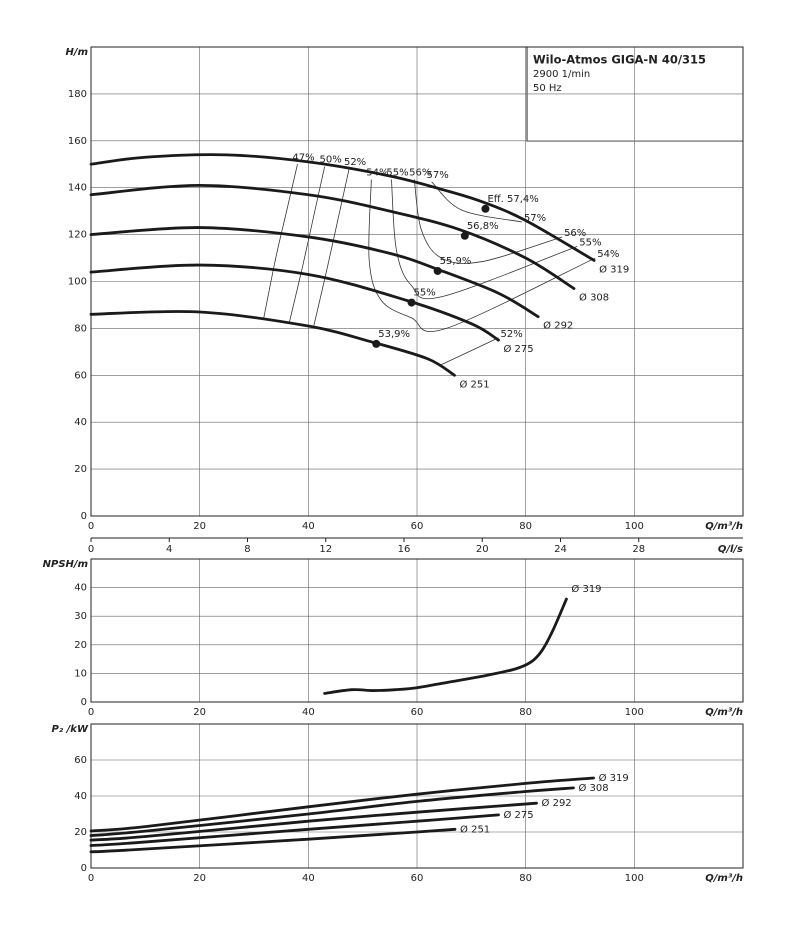 The width and height of the screenshot is (800, 936). Describe the element at coordinates (69, 729) in the screenshot. I see `y-axis-label: P₂ /kW` at that location.